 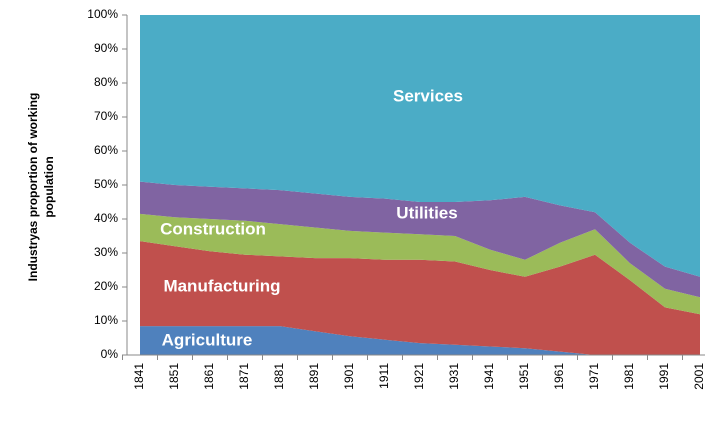 I want to click on series-label: Utilities, so click(x=426, y=212).